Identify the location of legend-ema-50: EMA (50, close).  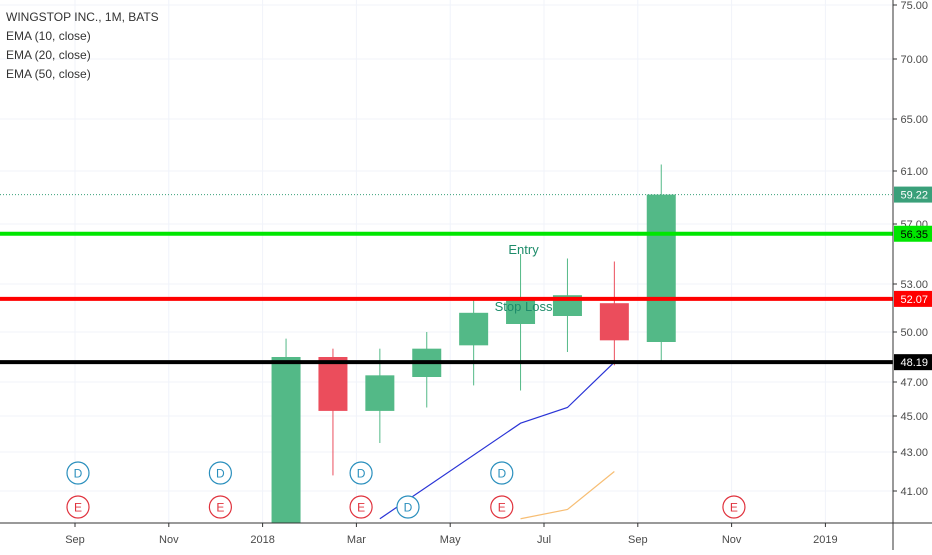
(48, 74).